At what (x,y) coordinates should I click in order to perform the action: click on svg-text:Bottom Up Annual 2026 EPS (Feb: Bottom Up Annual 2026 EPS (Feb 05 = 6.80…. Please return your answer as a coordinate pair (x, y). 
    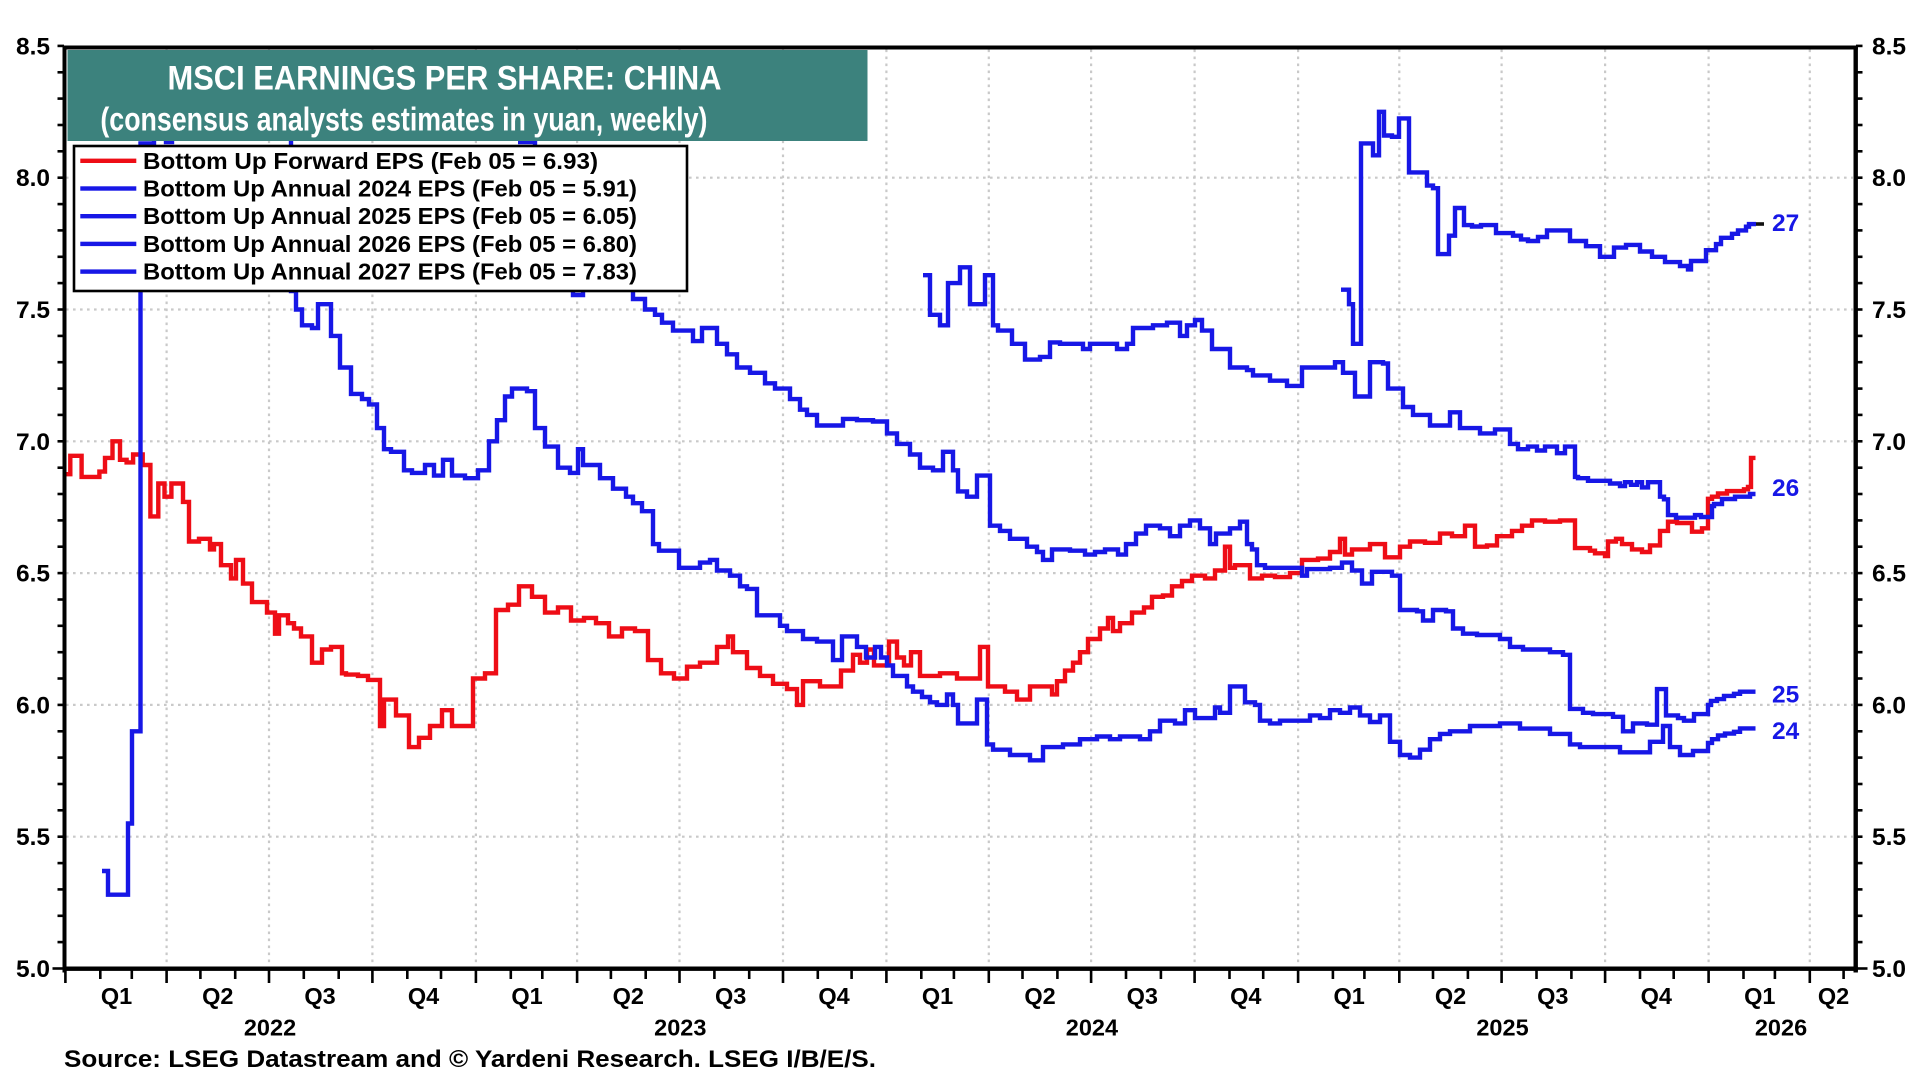
    Looking at the image, I should click on (390, 244).